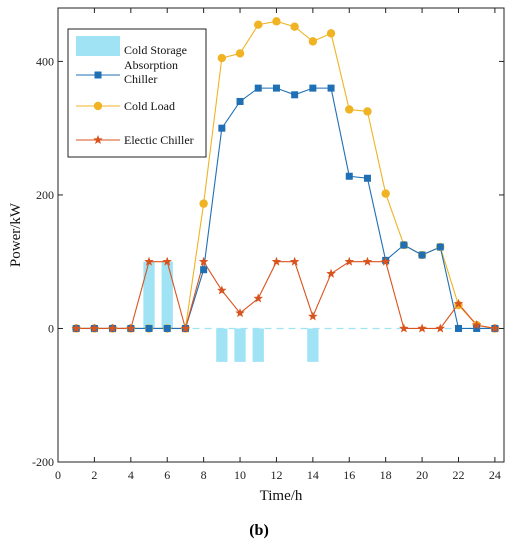  Describe the element at coordinates (386, 475) in the screenshot. I see `x-tick-label: 18` at that location.